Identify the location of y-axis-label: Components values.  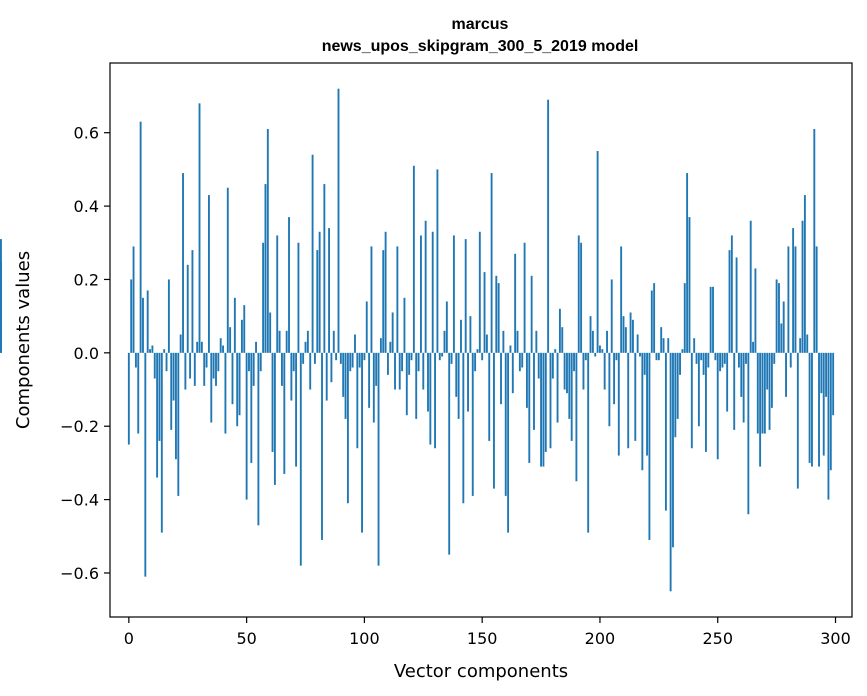
(23, 340).